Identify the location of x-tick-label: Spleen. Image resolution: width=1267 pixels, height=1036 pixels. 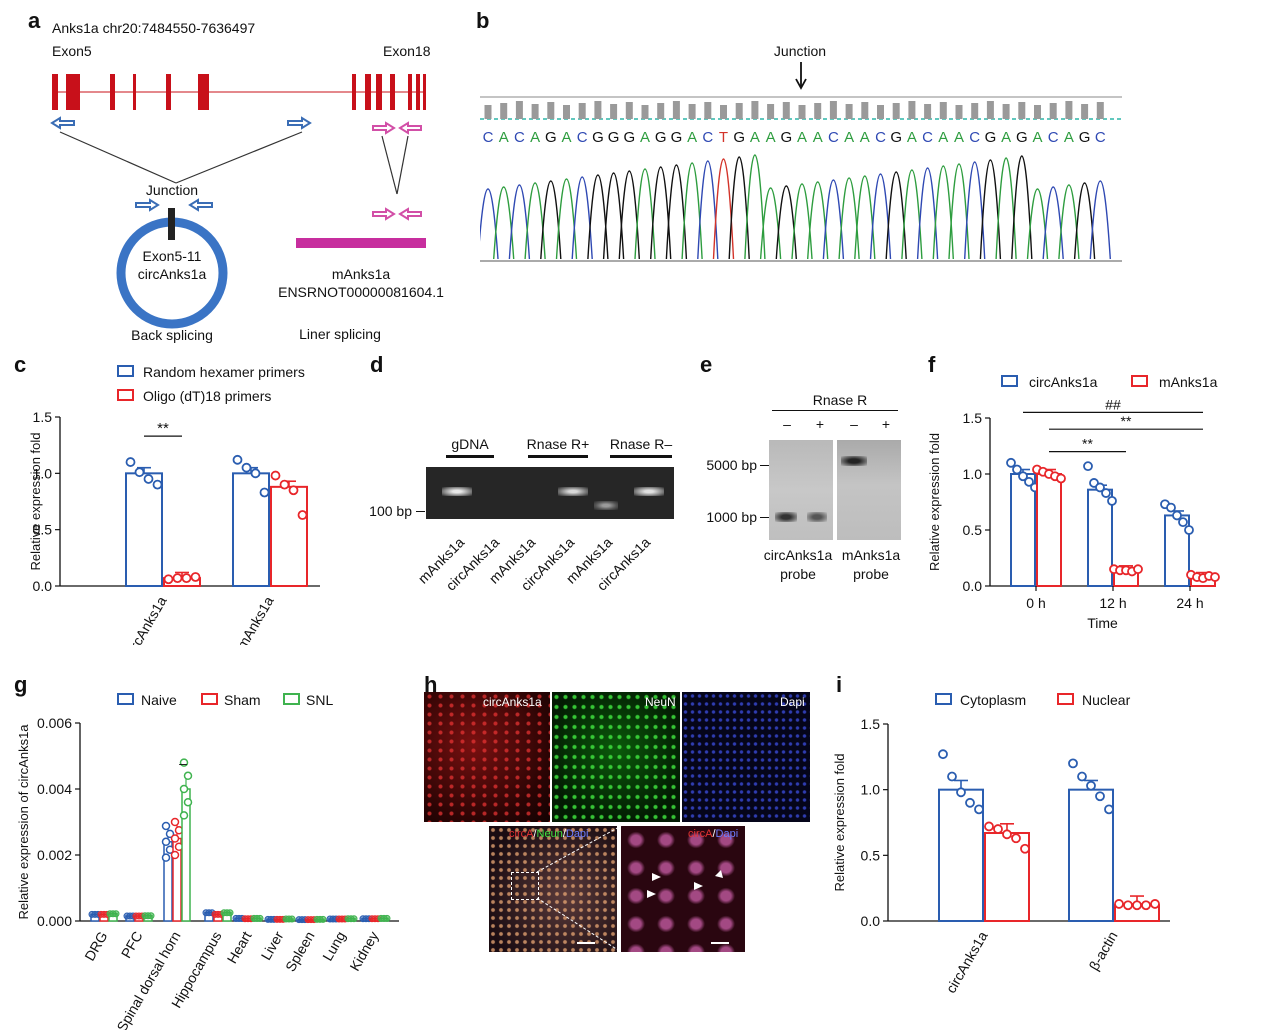
(300, 952).